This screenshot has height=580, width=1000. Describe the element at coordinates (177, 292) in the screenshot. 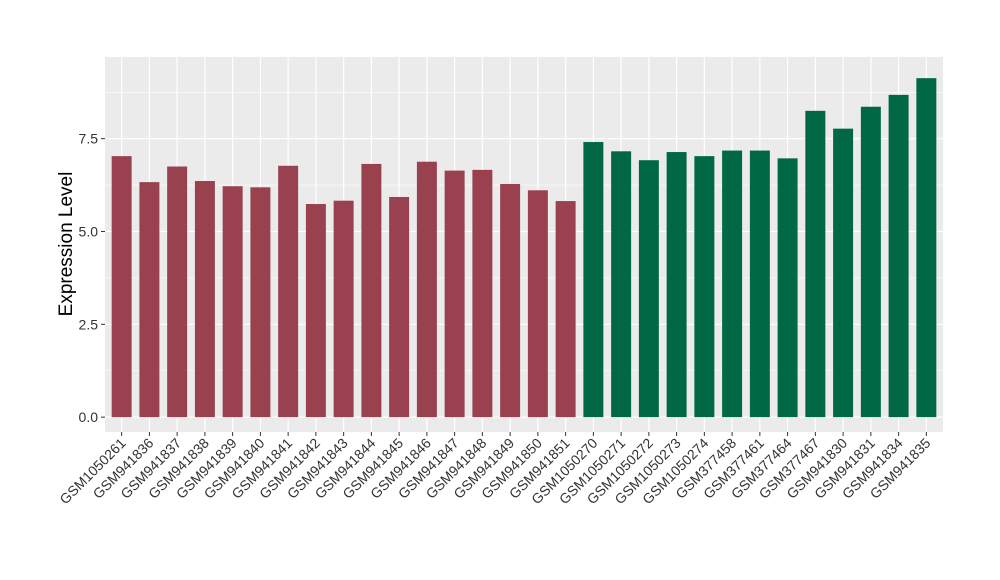

I see `bar-GSM941837` at that location.